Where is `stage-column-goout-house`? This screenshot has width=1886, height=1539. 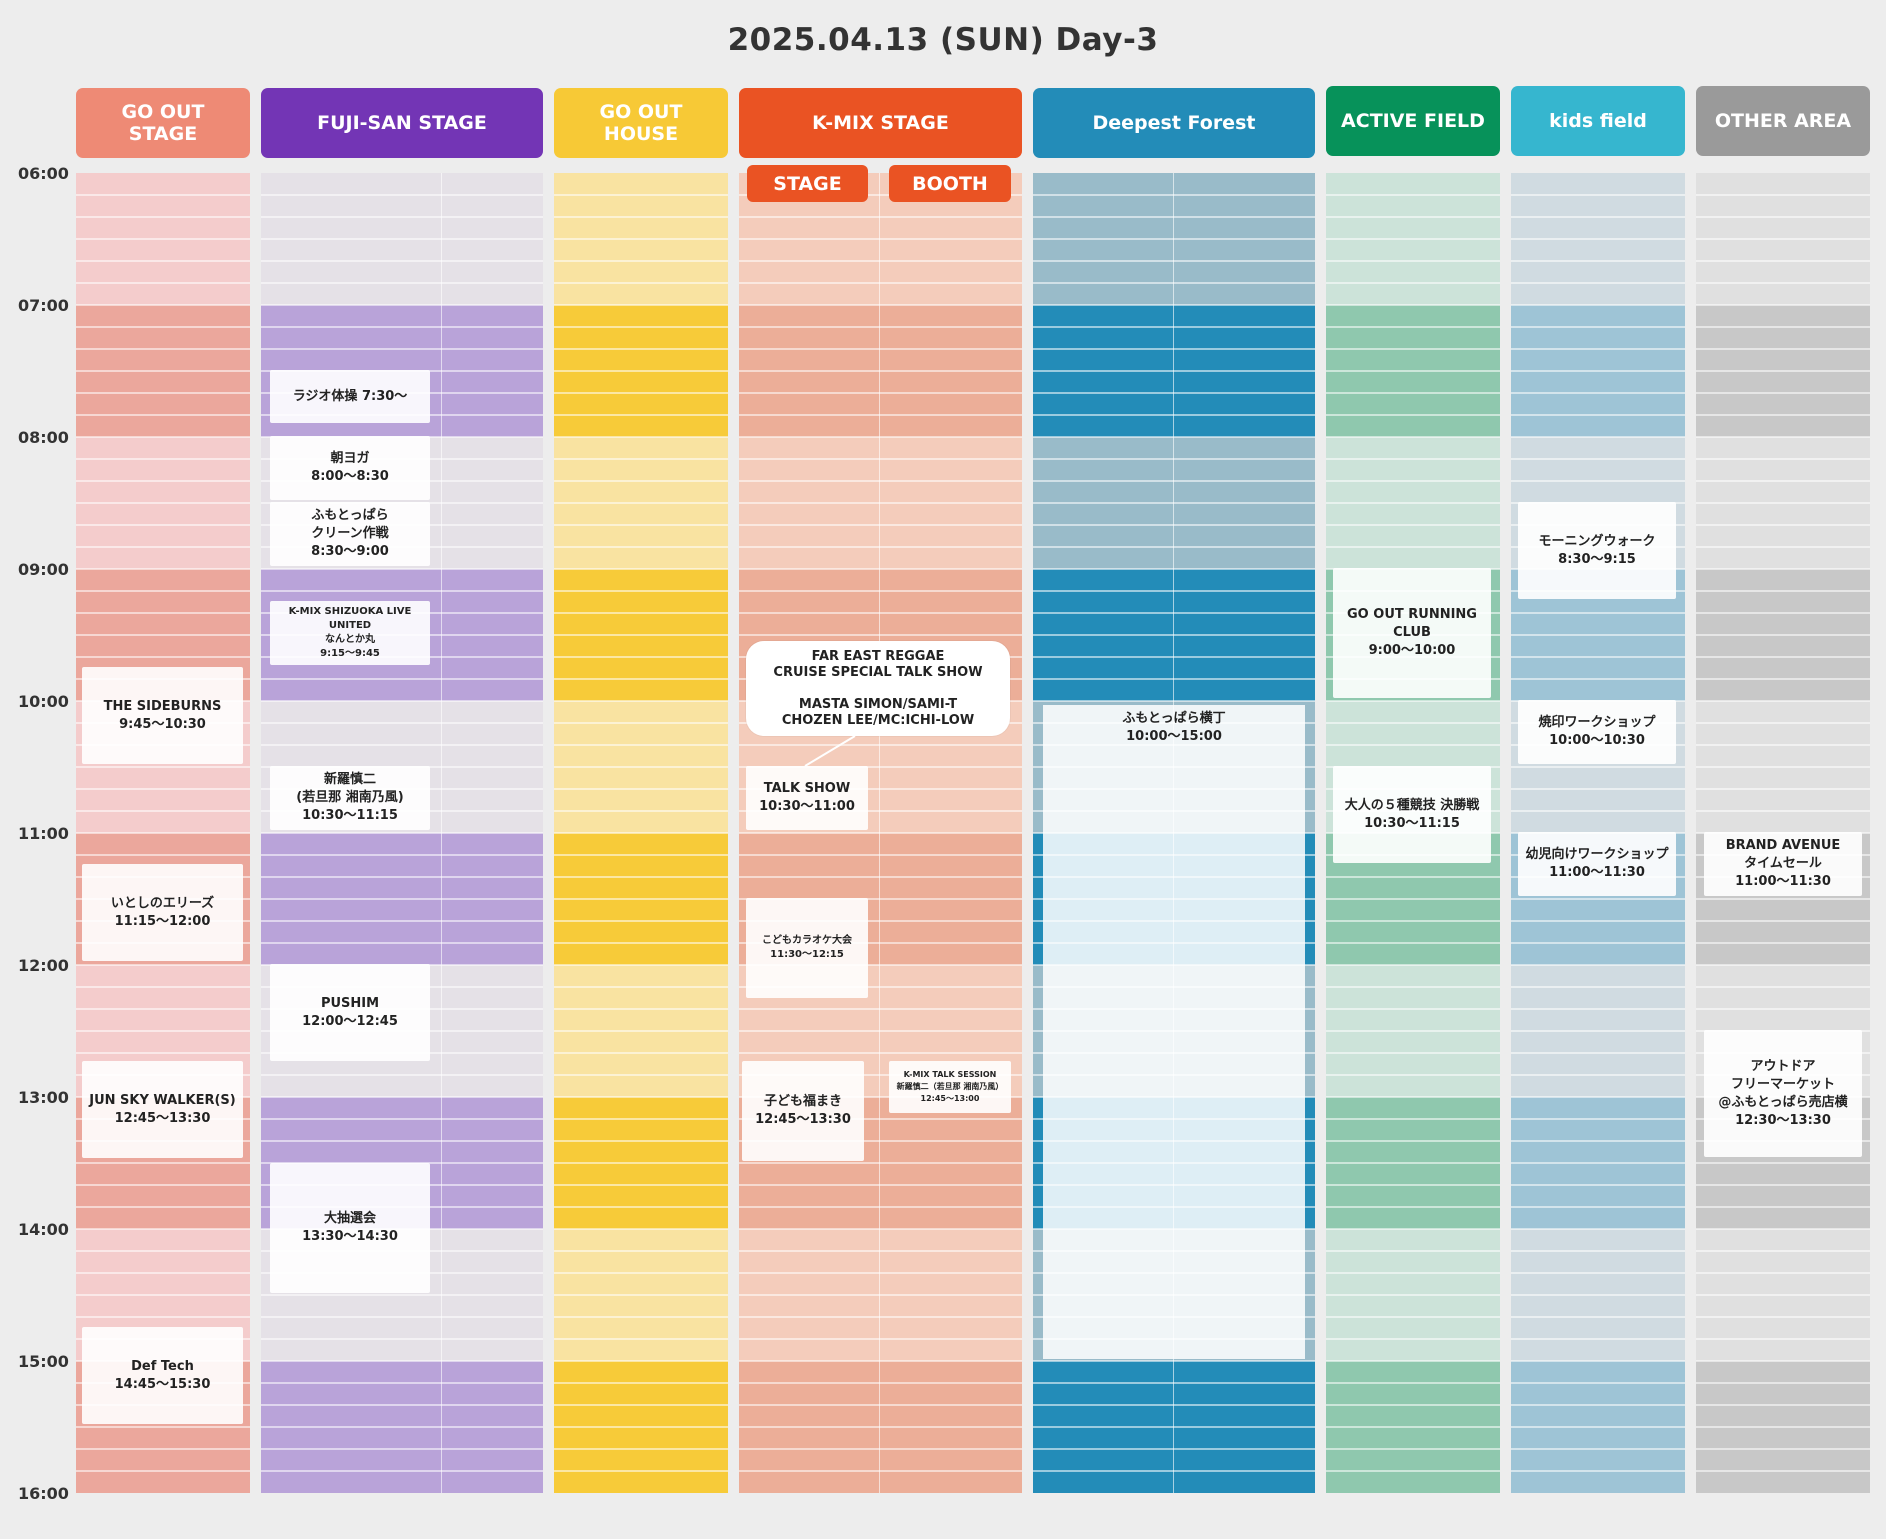
stage-column-goout-house is located at coordinates (641, 833).